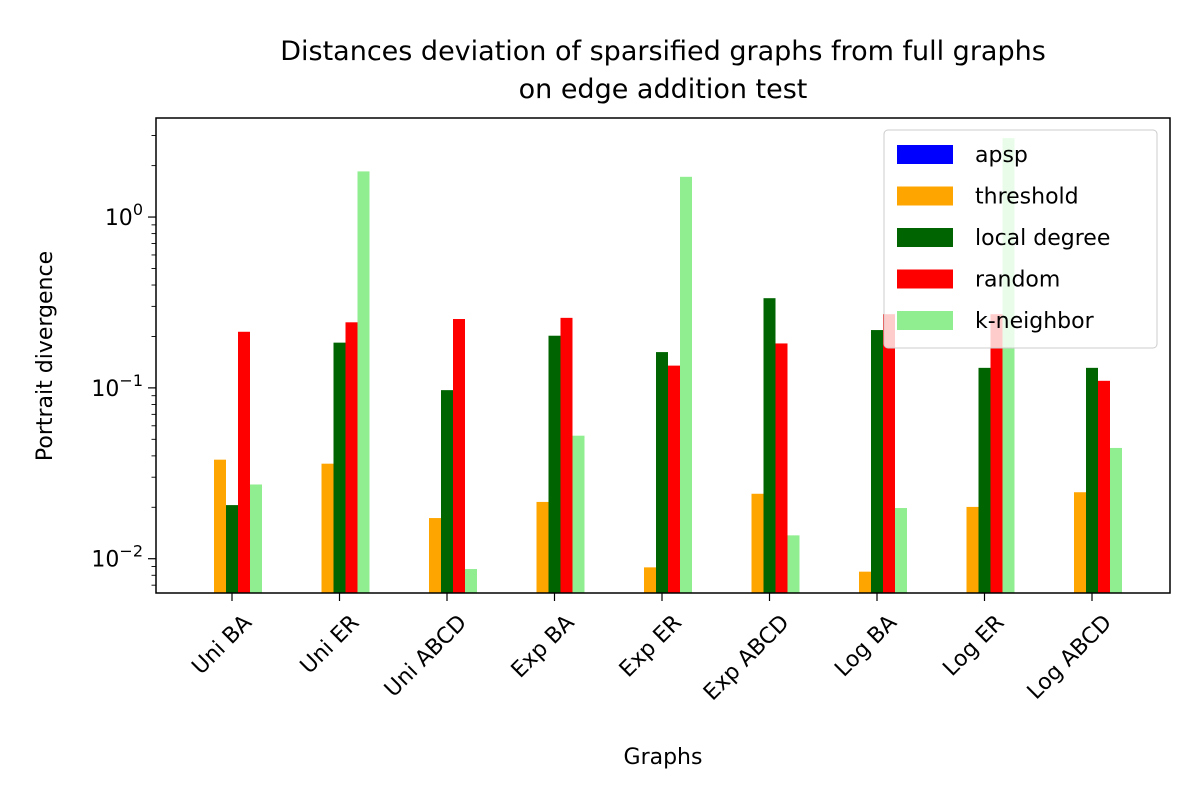  What do you see at coordinates (674, 479) in the screenshot?
I see `bar-random-exp-er` at bounding box center [674, 479].